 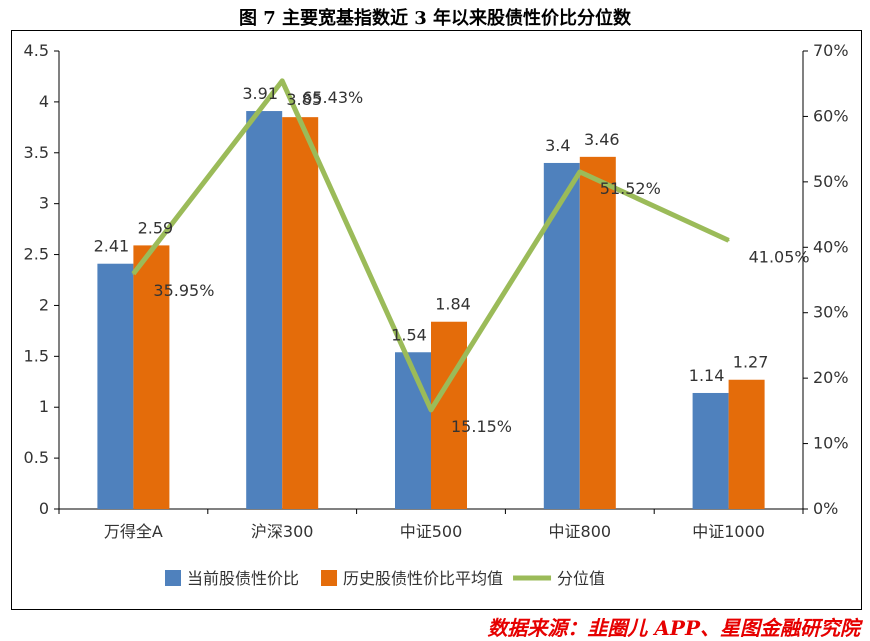 I want to click on left-tick-label: 2.5, so click(x=36, y=254).